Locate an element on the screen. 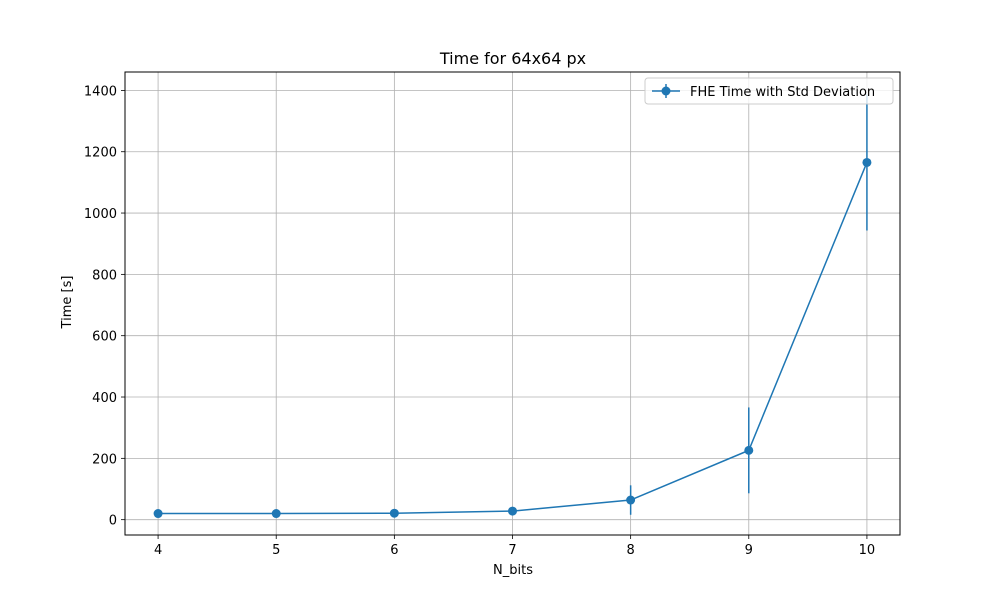  chart-title: Time for 64x64 px is located at coordinates (512, 58).